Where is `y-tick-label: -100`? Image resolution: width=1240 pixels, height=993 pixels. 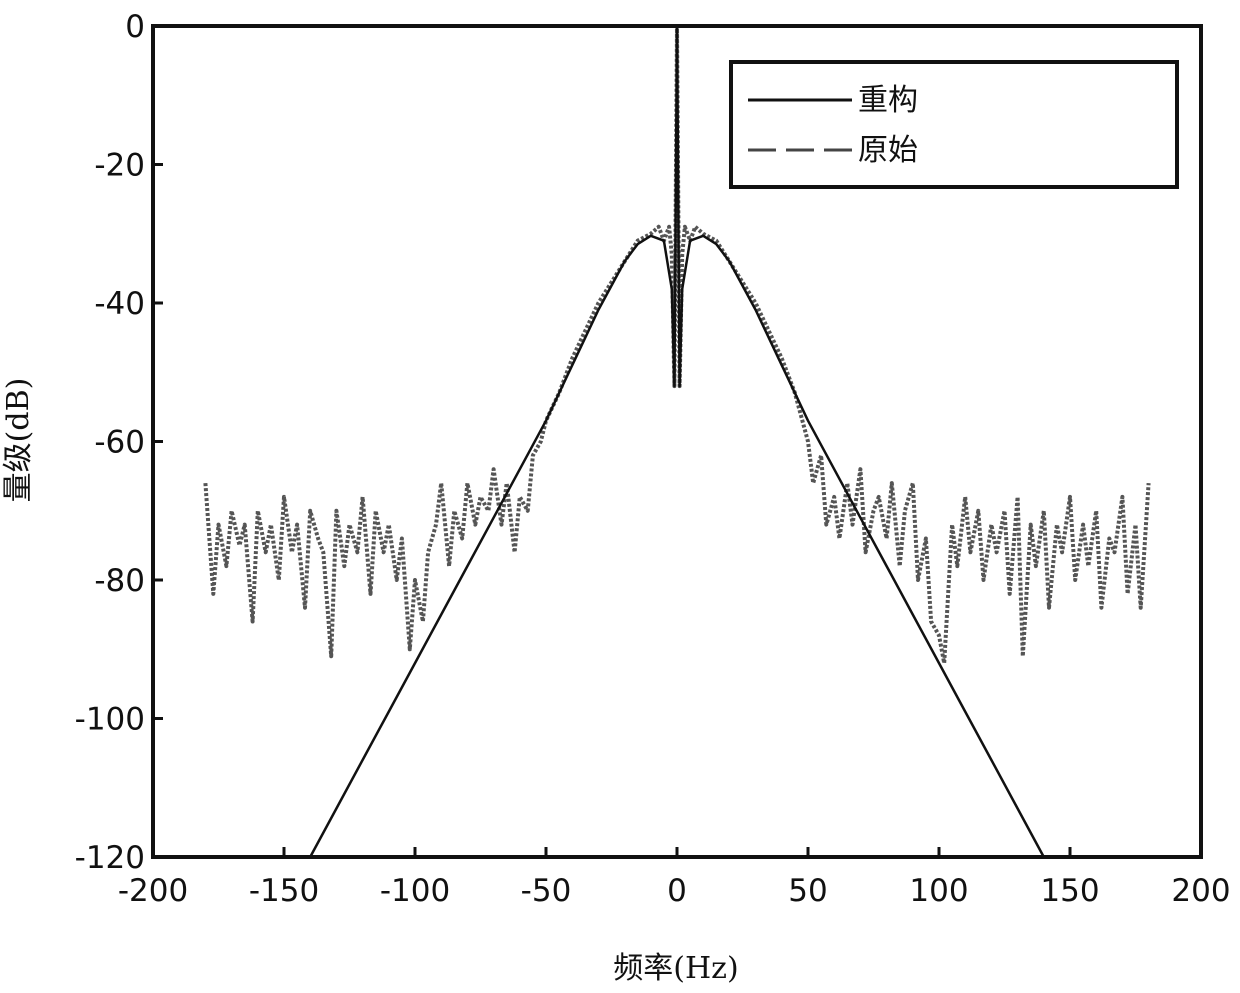
y-tick-label: -100 is located at coordinates (110, 720).